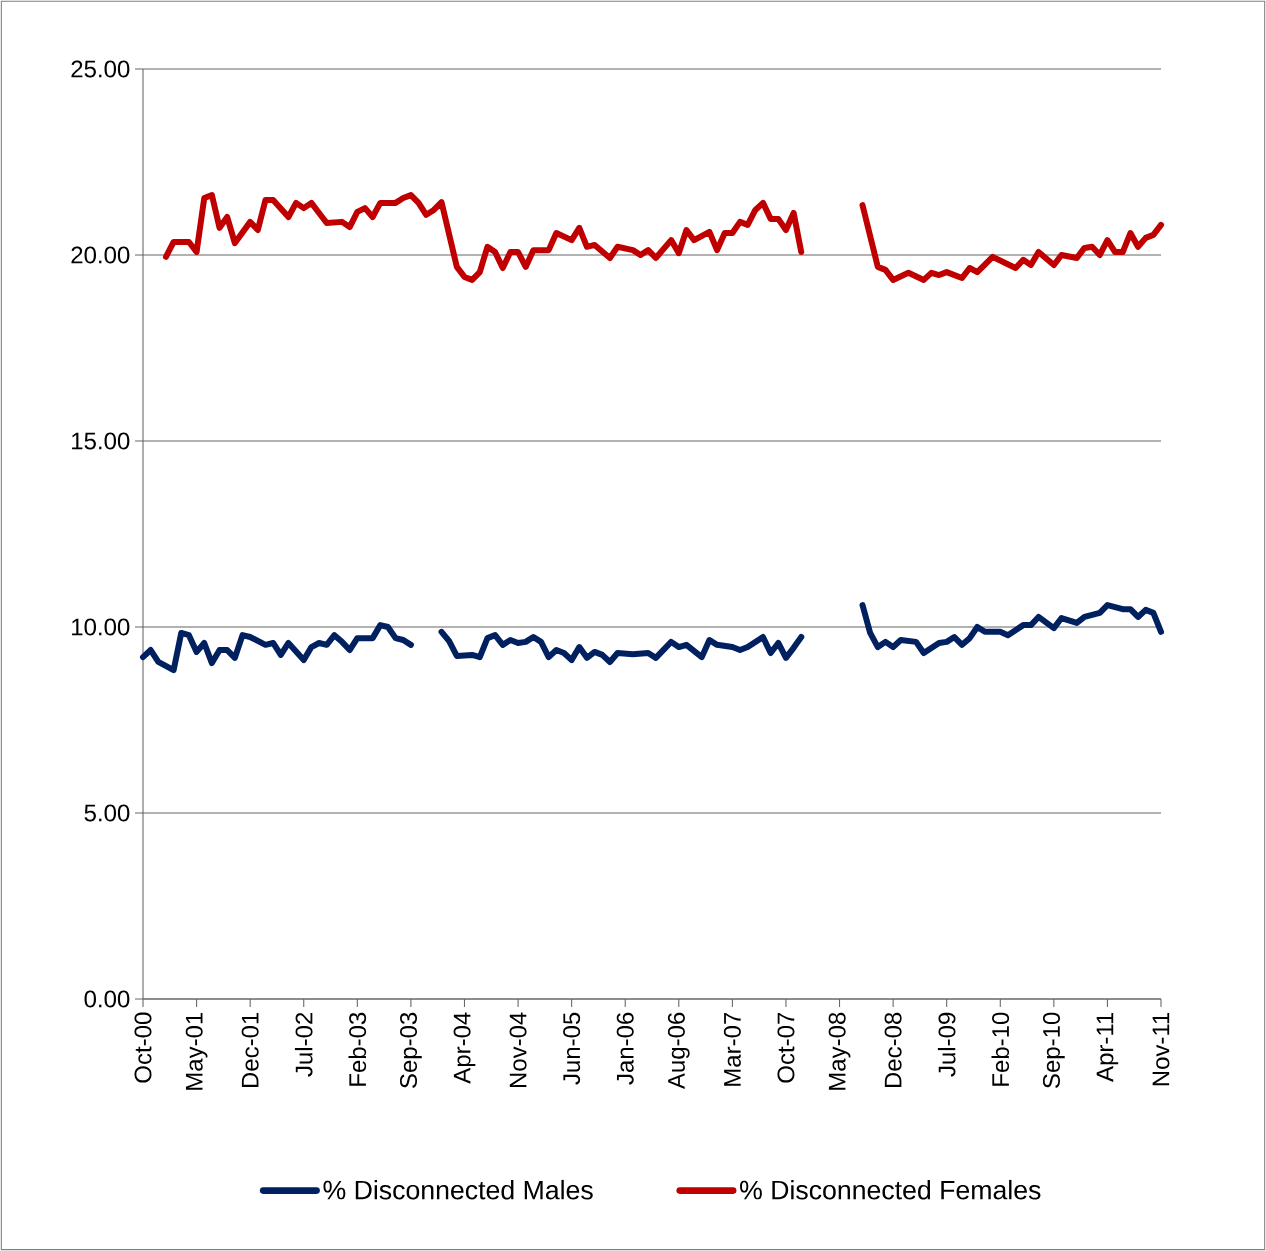  Describe the element at coordinates (1000, 1049) in the screenshot. I see `x-tick-label: Feb-10` at that location.